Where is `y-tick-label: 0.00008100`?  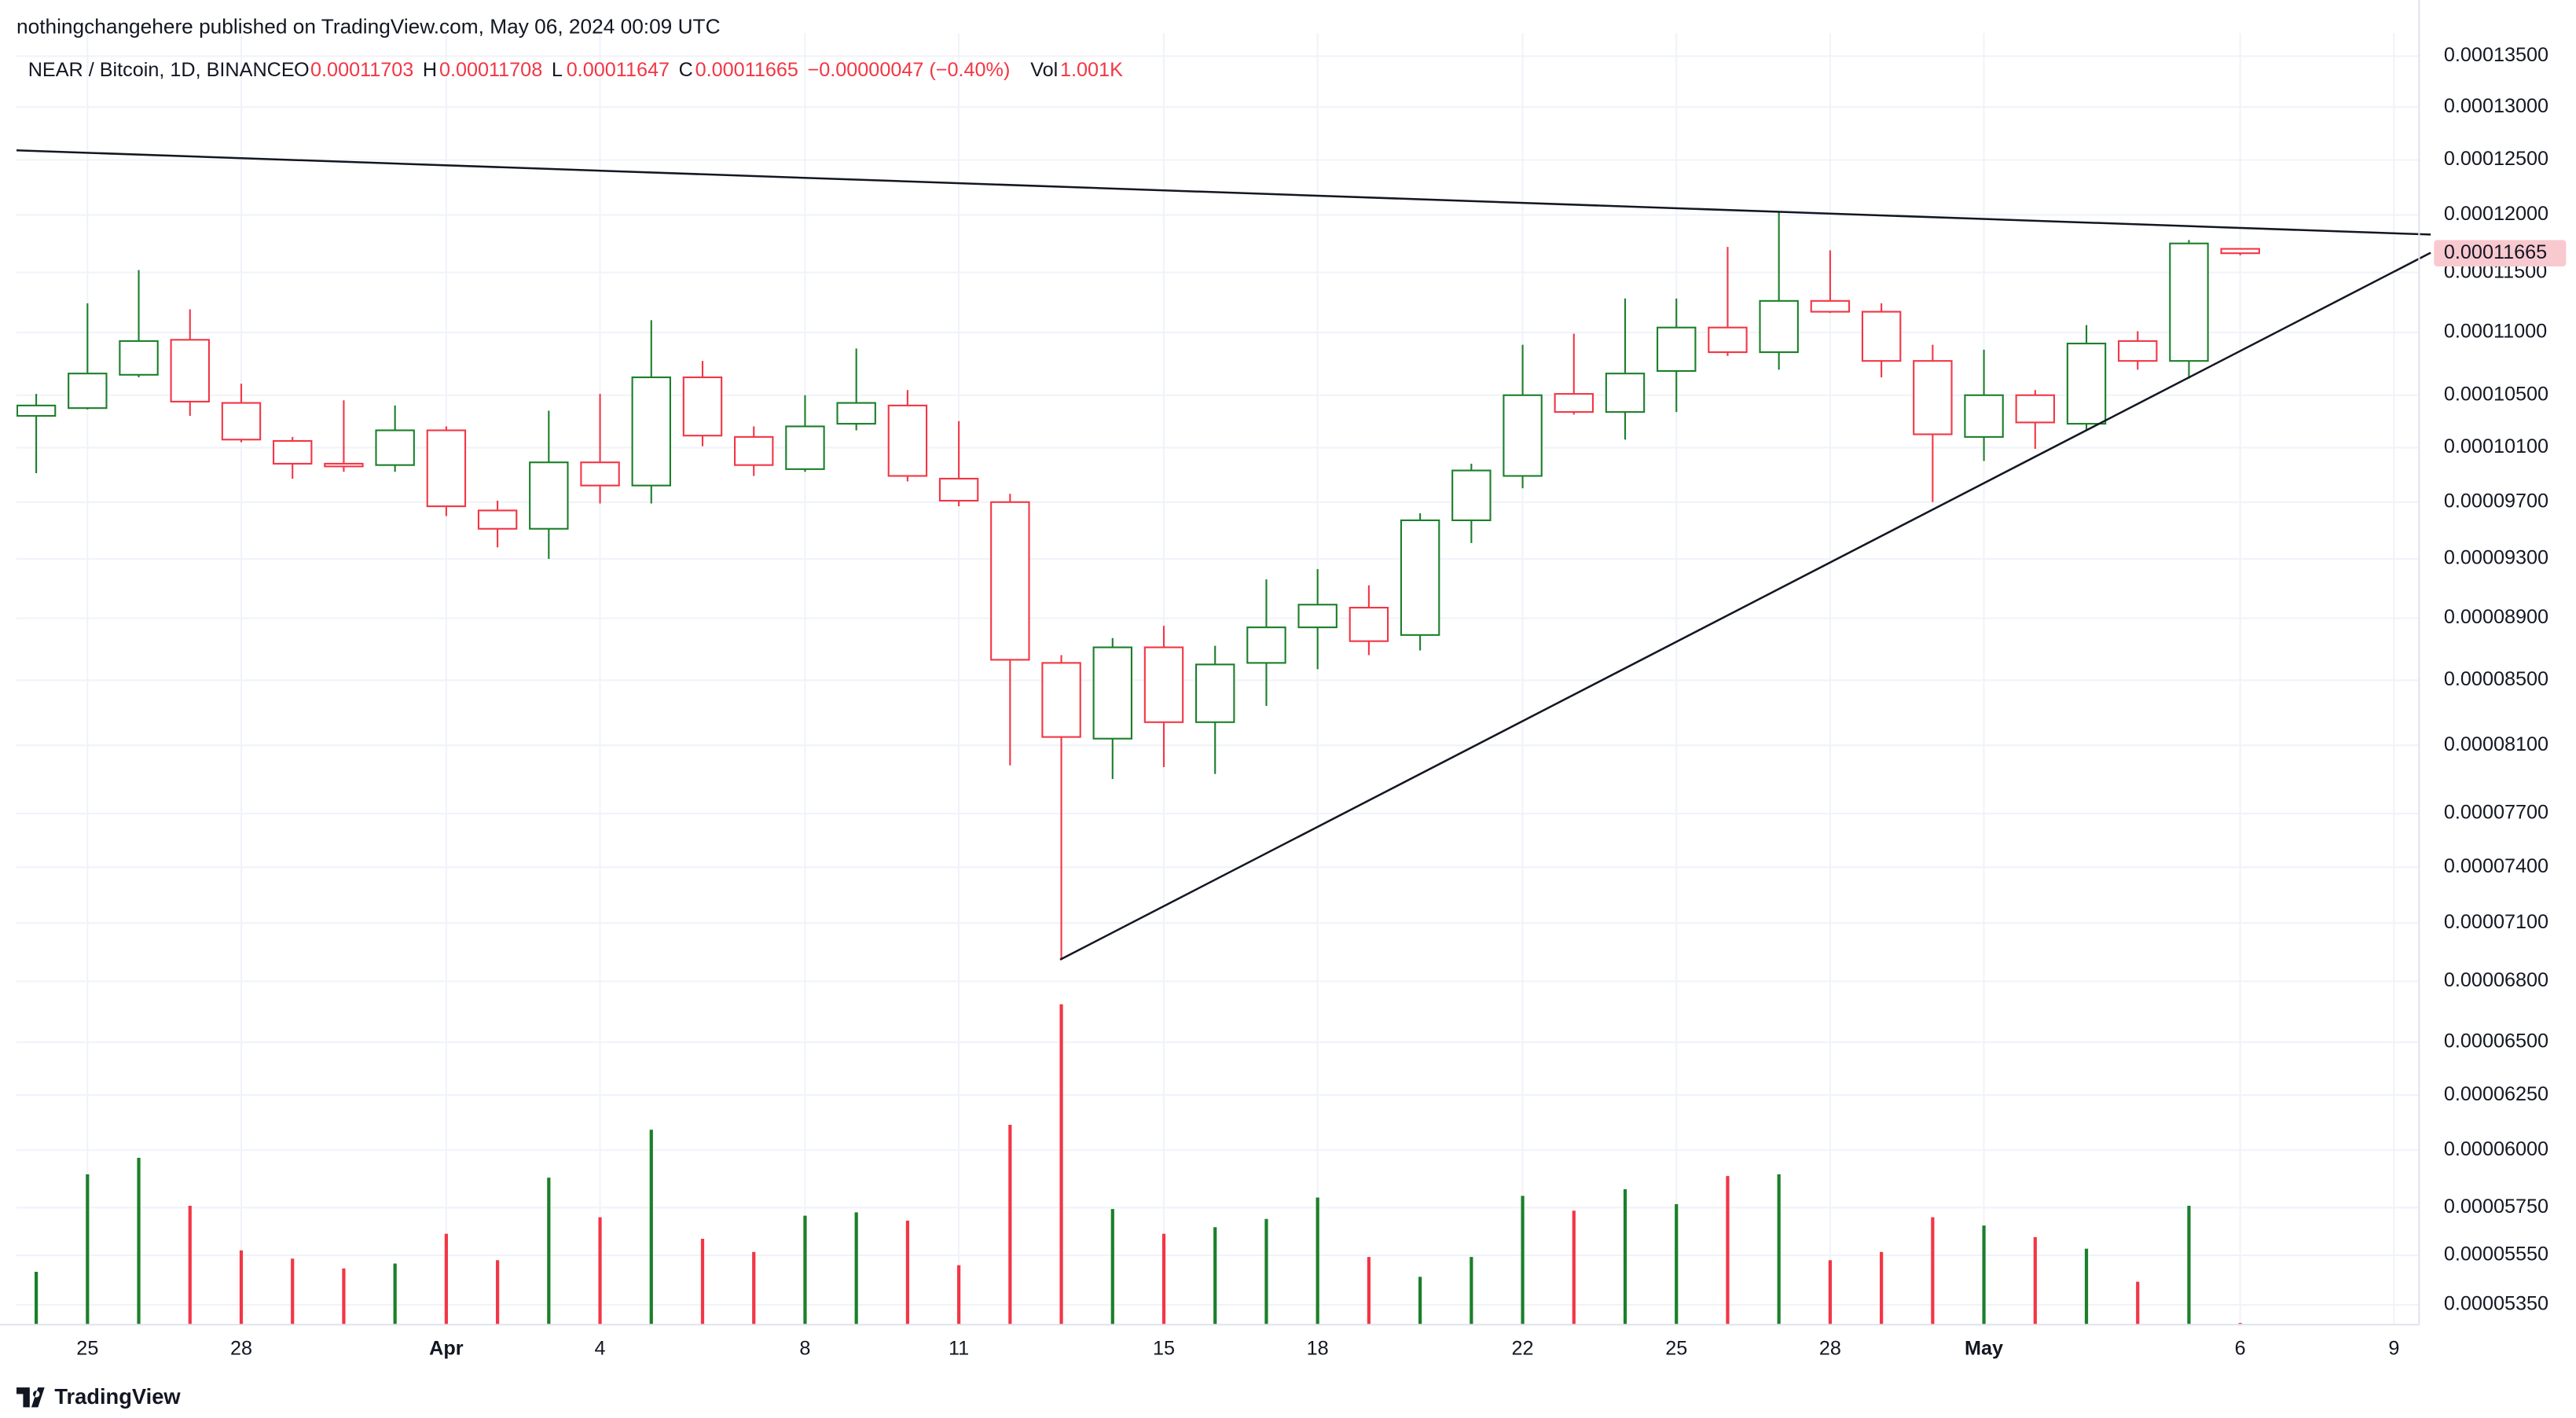
y-tick-label: 0.00008100 is located at coordinates (2496, 744).